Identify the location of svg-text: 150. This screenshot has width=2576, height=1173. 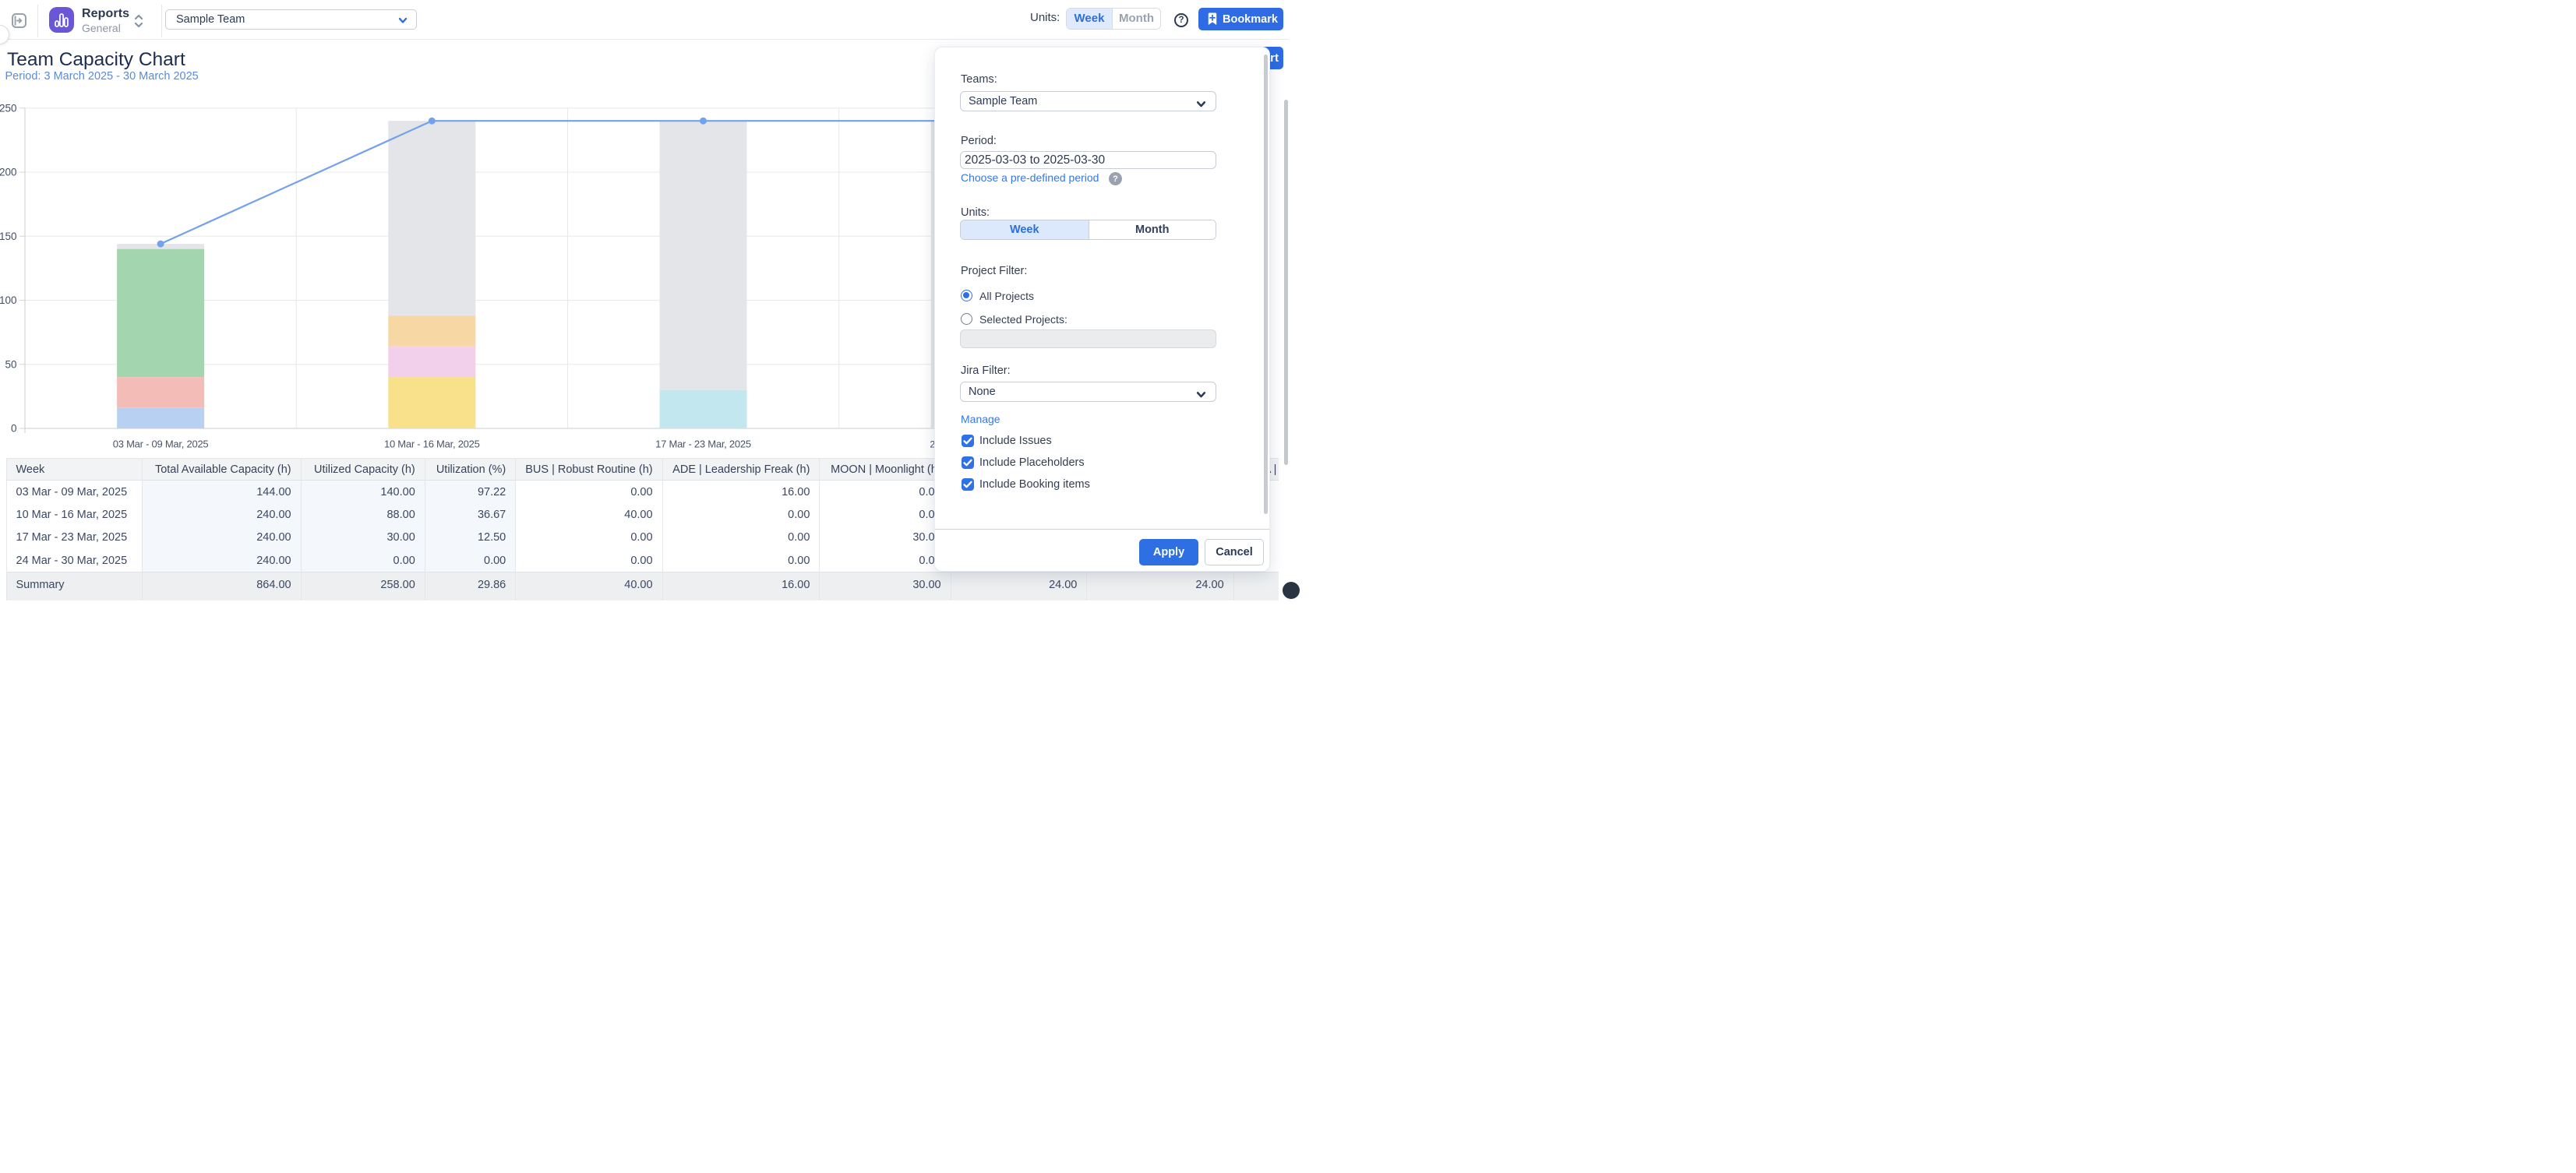
(8, 236).